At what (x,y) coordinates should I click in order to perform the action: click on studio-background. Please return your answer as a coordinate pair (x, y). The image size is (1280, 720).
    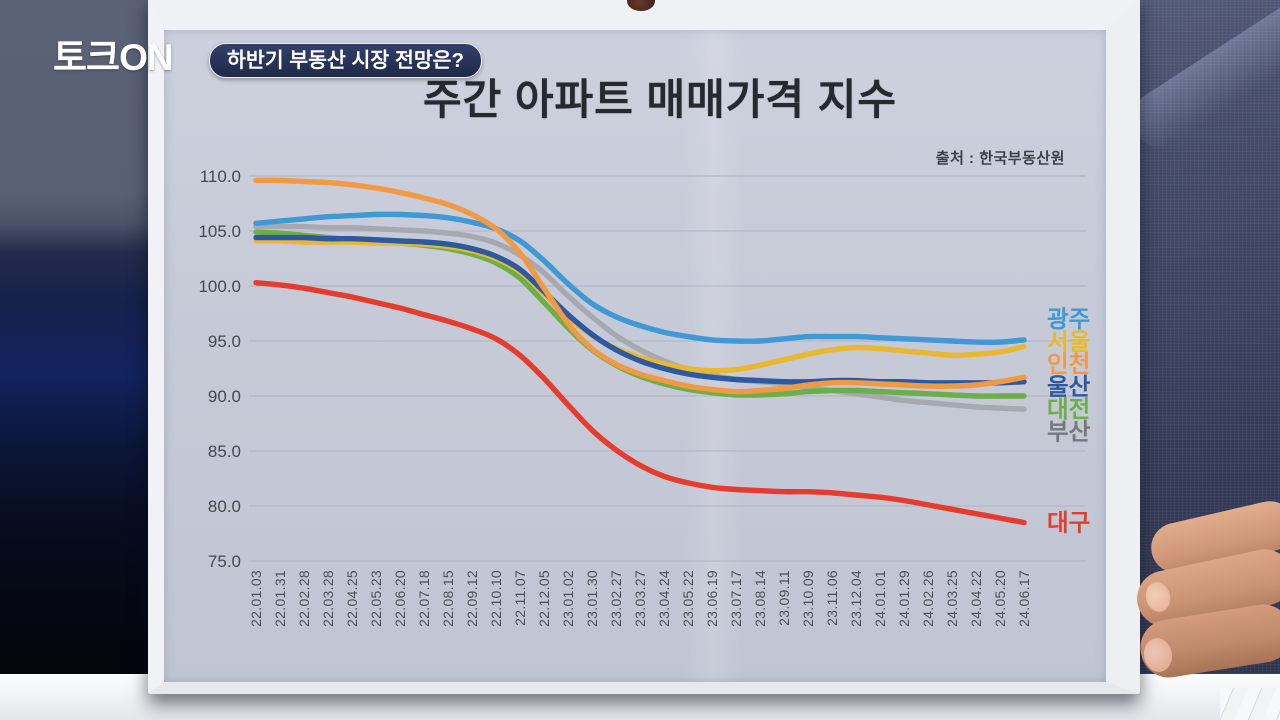
    Looking at the image, I should click on (76, 360).